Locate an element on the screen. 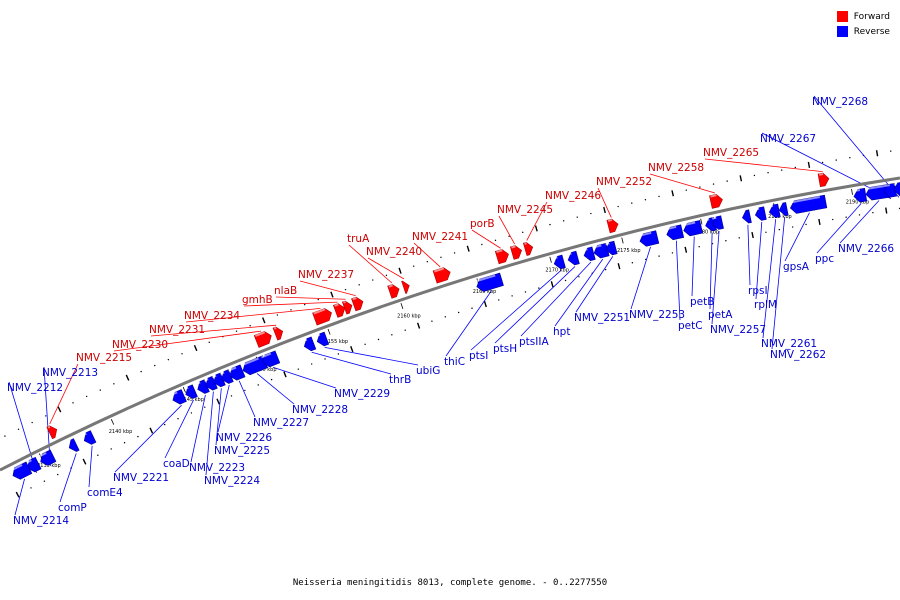 This screenshot has height=600, width=900. gene-porb is located at coordinates (502, 256).